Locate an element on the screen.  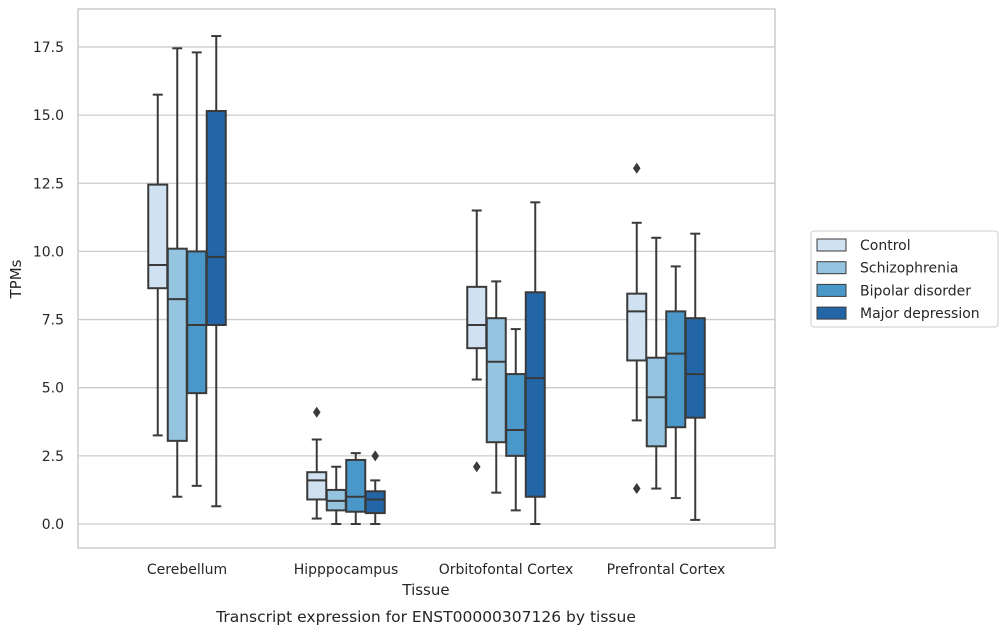
y-tick-label: 5.0 is located at coordinates (53, 389).